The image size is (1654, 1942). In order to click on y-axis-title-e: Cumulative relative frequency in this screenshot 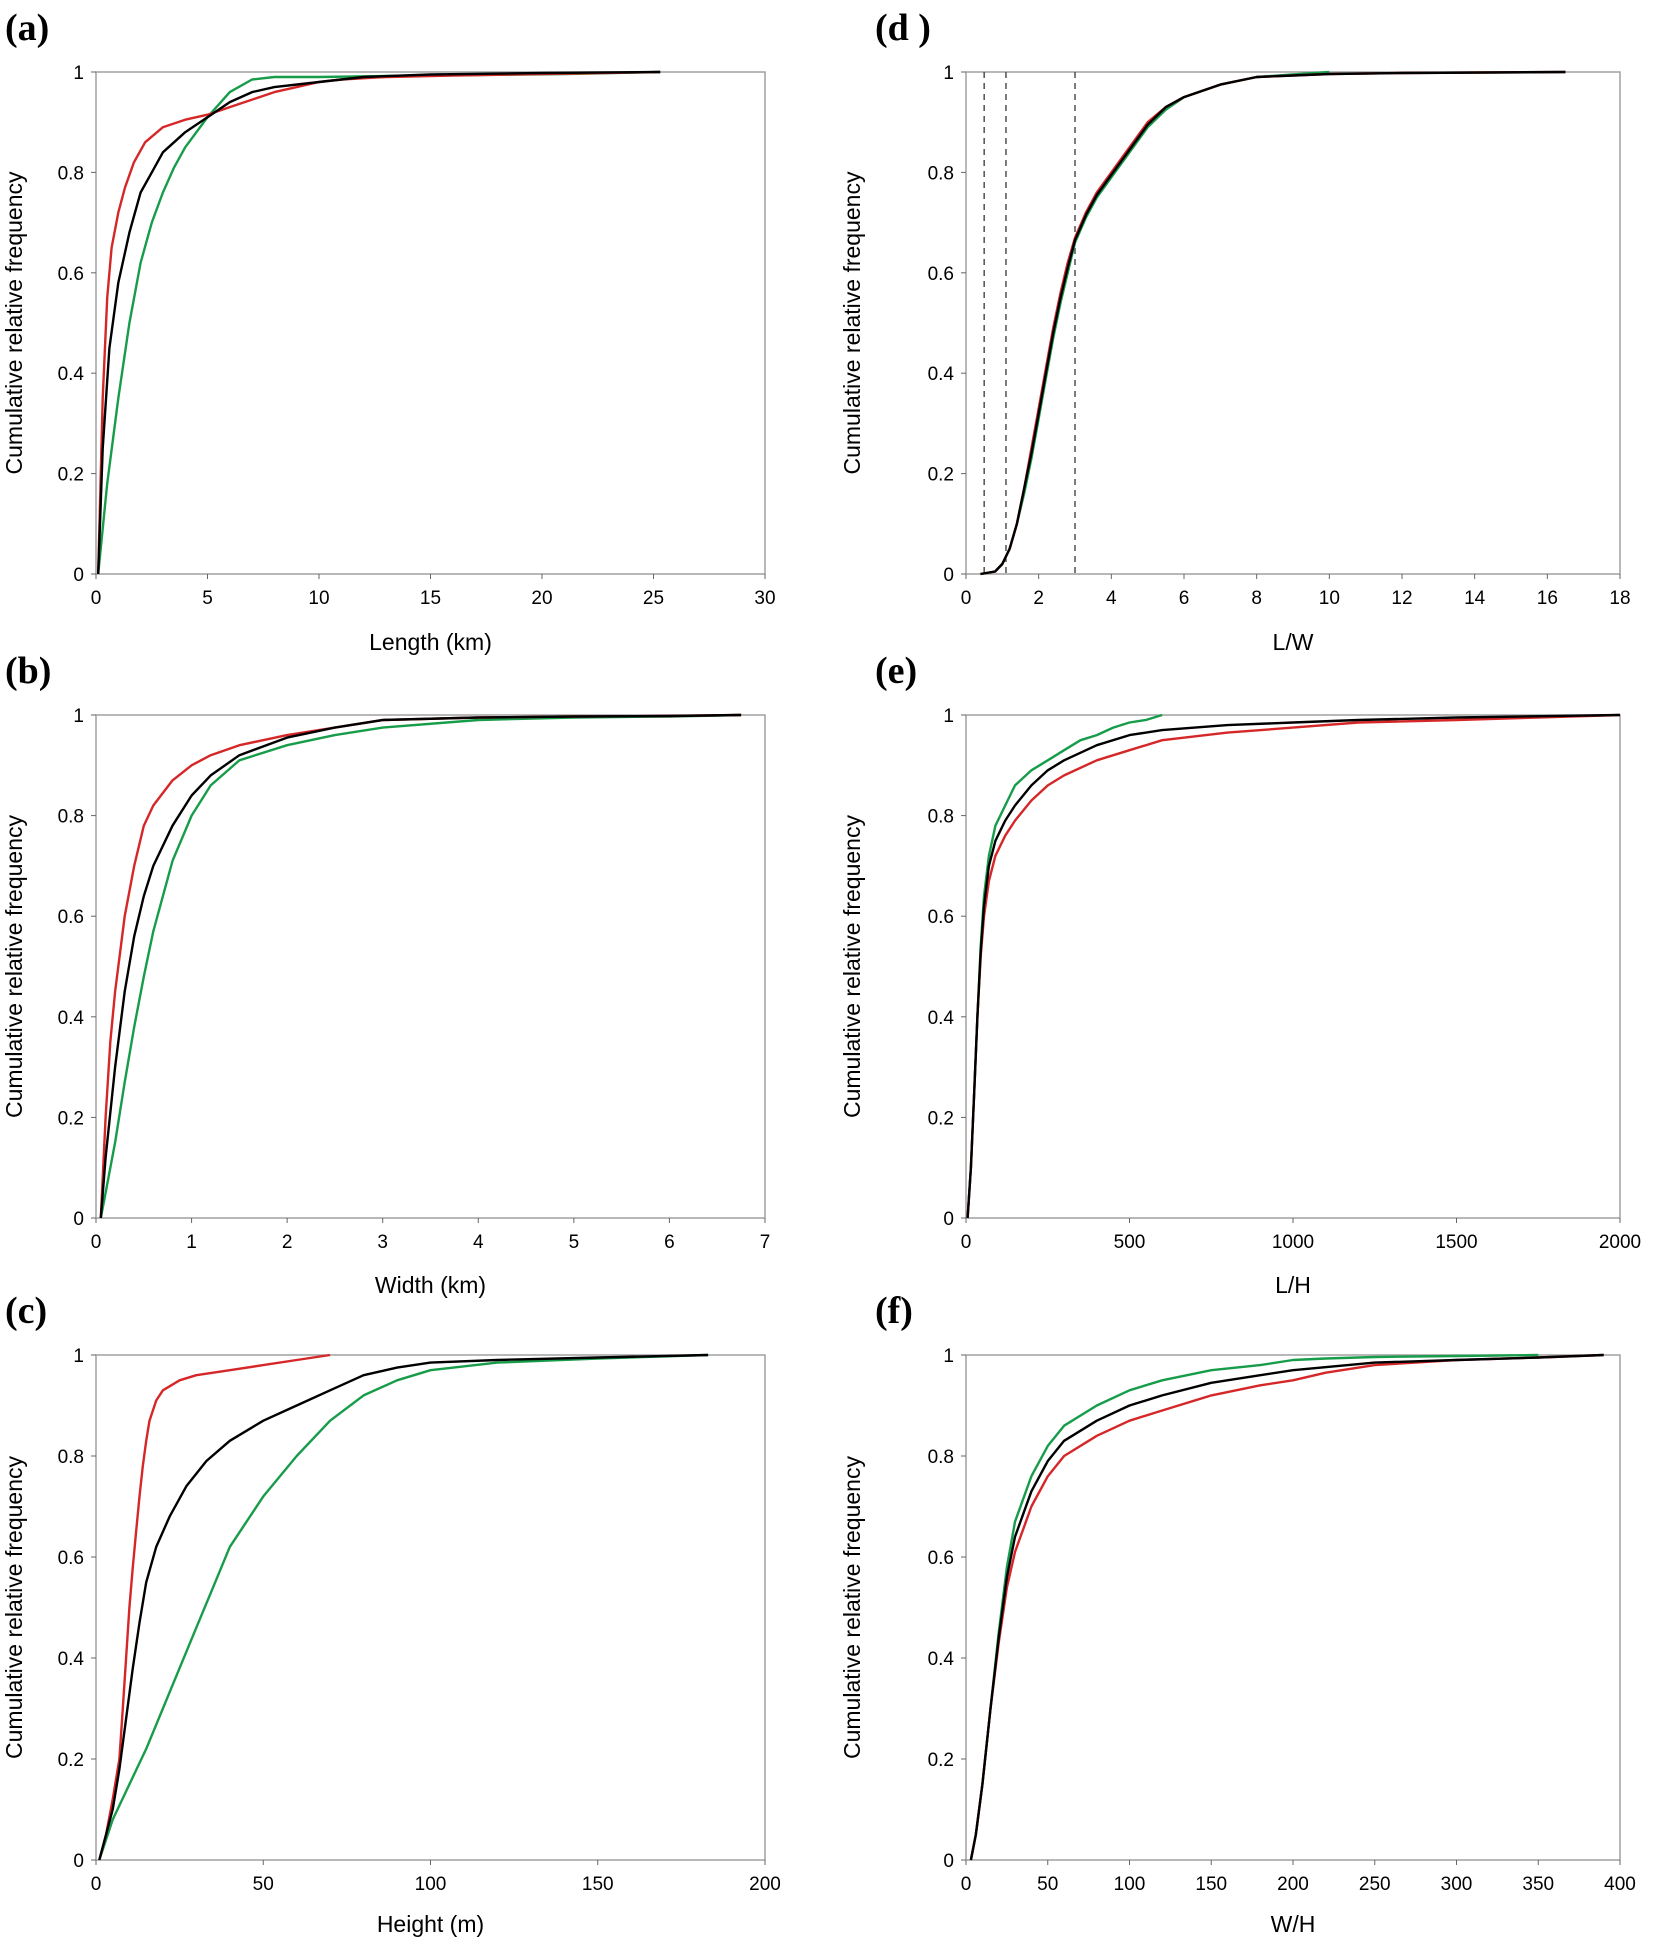, I will do `click(852, 966)`.